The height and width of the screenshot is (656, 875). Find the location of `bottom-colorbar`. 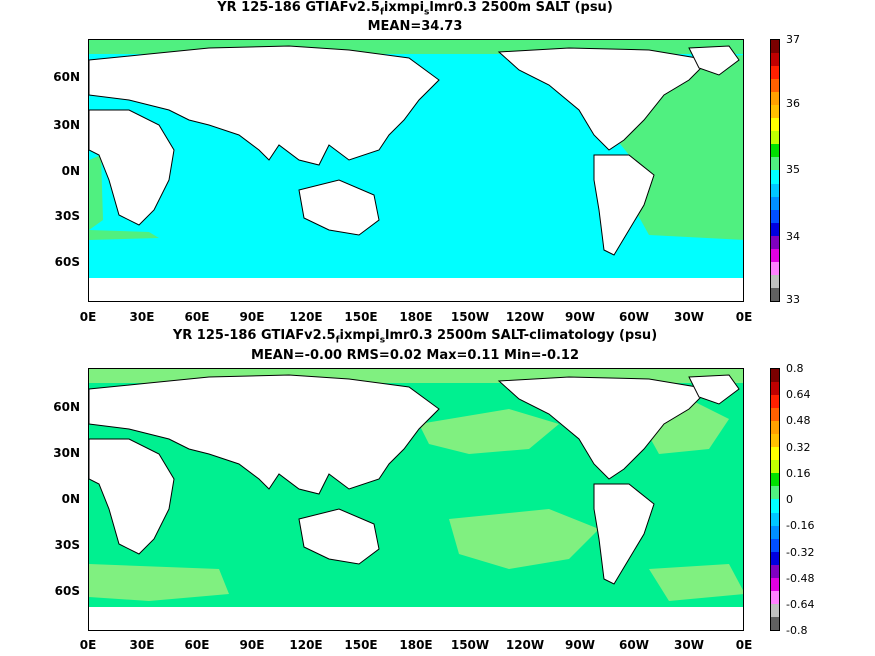

bottom-colorbar is located at coordinates (775, 499).